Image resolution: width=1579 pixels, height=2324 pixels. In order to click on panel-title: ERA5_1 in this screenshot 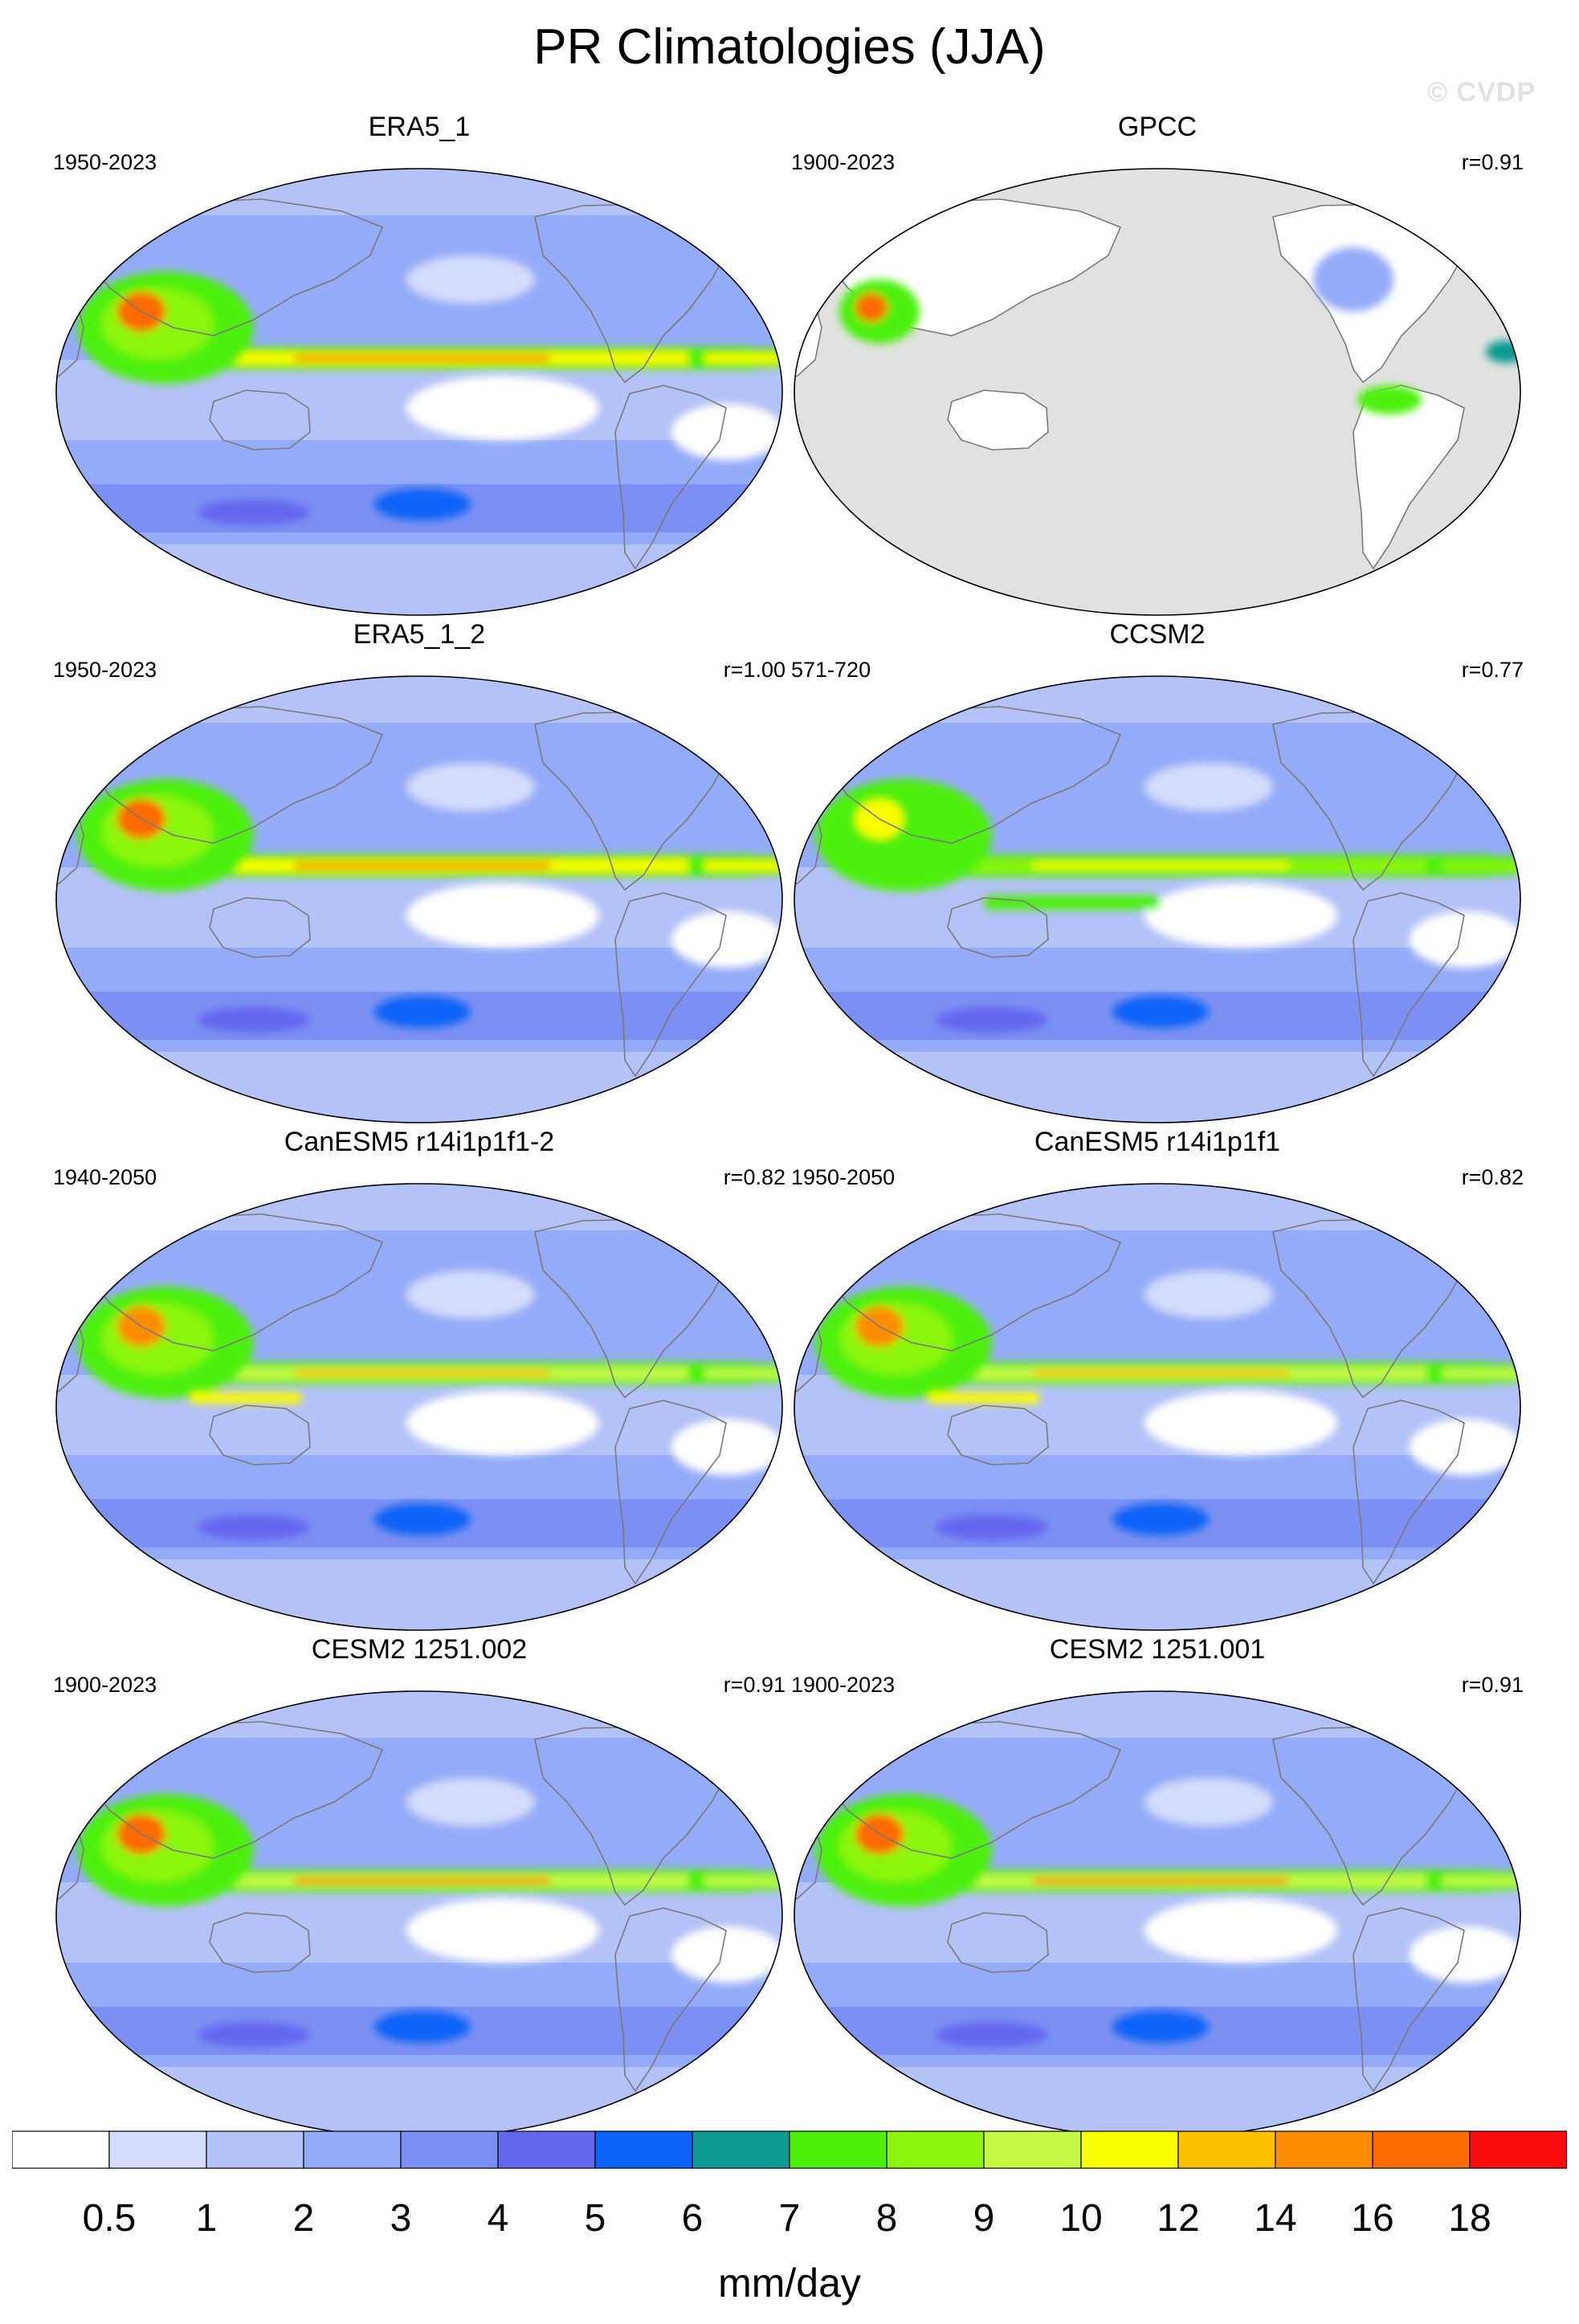, I will do `click(419, 127)`.